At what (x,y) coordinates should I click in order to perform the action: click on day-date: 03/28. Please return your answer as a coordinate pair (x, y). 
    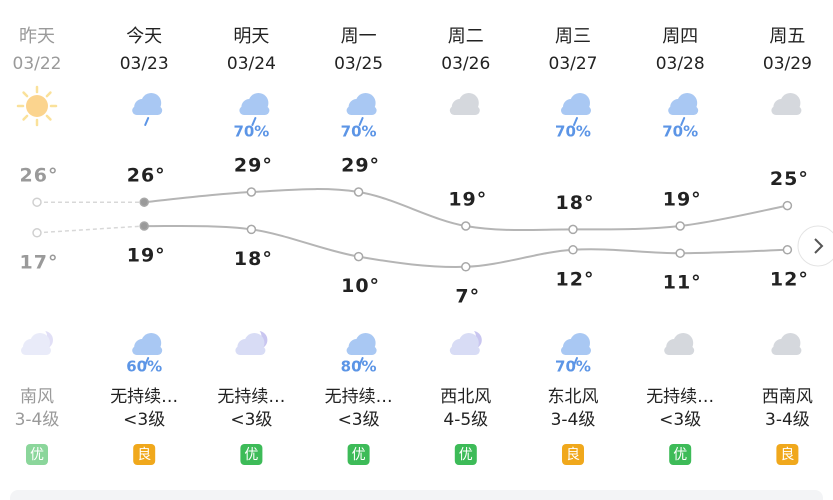
    Looking at the image, I should click on (680, 64).